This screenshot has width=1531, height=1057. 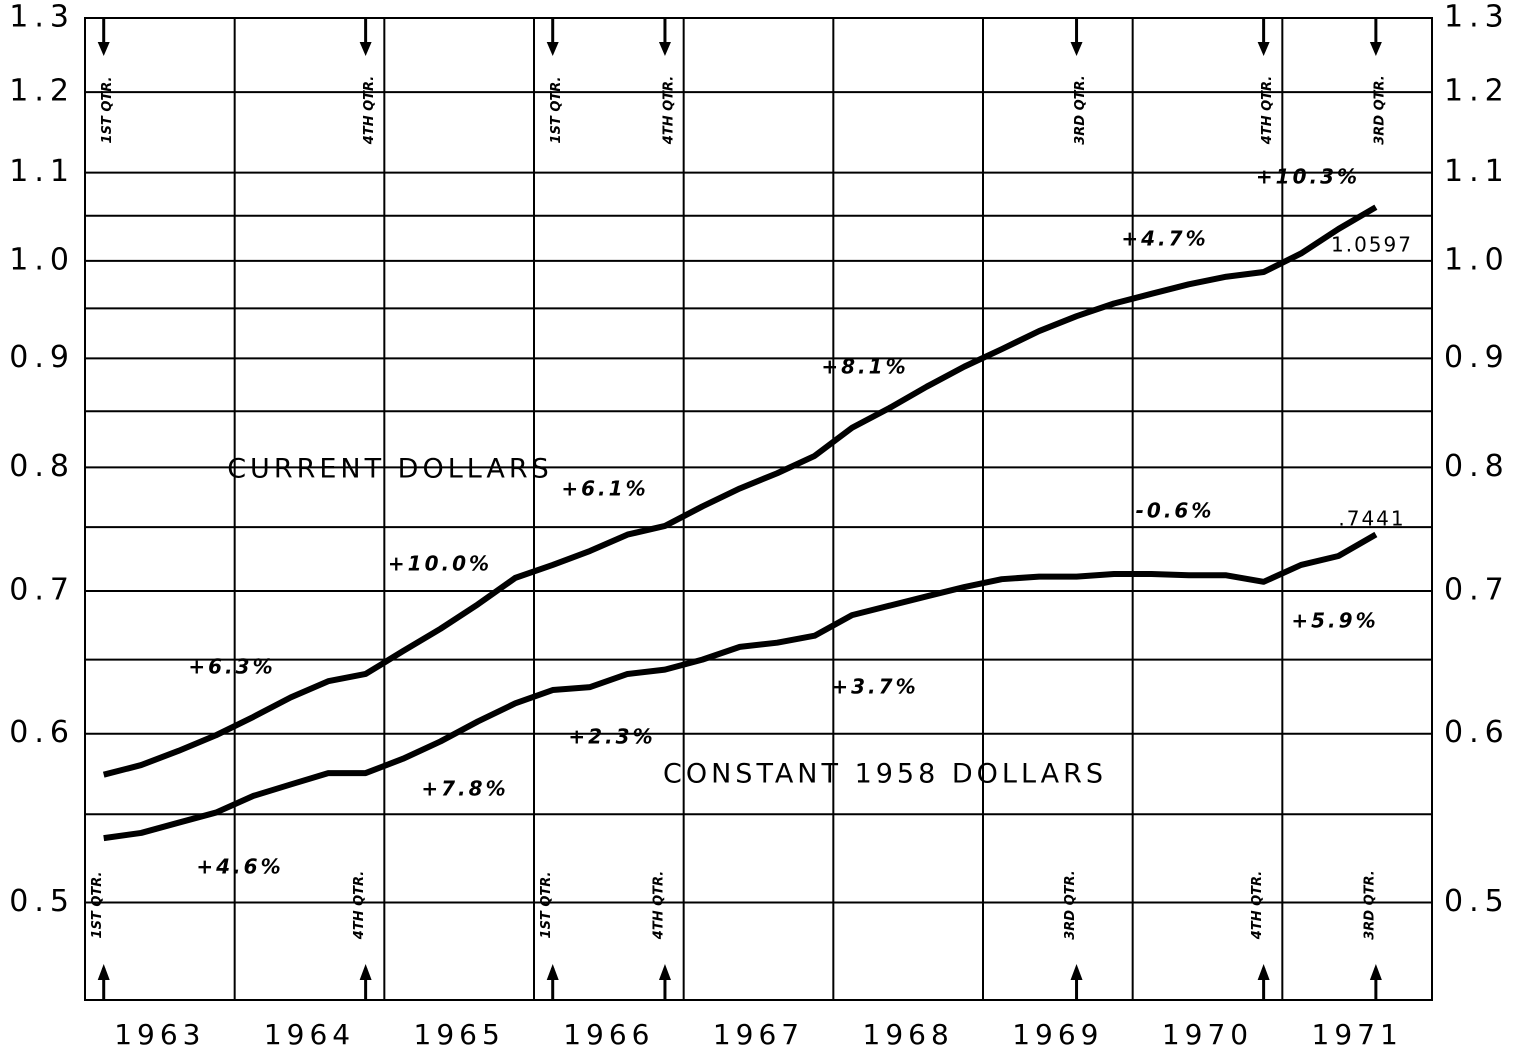 What do you see at coordinates (1164, 239) in the screenshot?
I see `growth-annotation: +4.7%` at bounding box center [1164, 239].